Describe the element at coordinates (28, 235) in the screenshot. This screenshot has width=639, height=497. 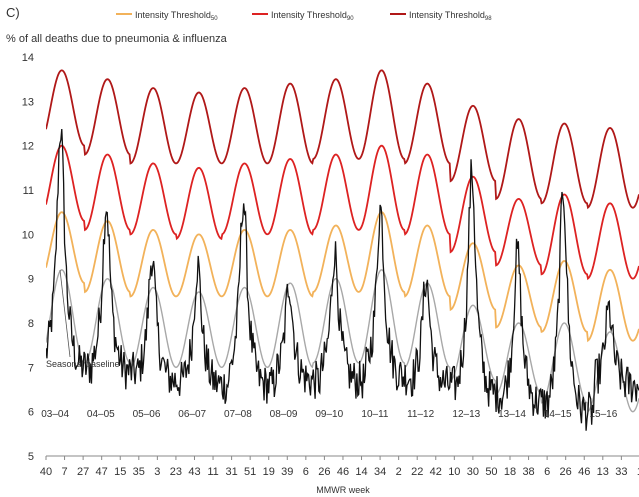
I see `y-tick-label: 10` at that location.